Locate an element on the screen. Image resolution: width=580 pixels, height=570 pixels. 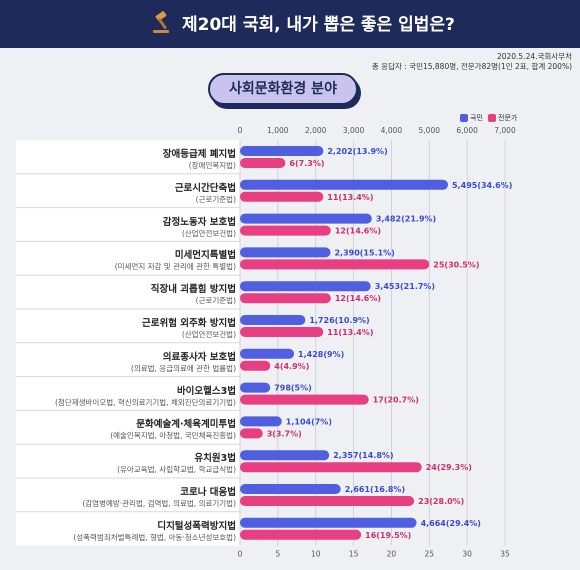
legend-citizen: 국민 is located at coordinates (471, 118).